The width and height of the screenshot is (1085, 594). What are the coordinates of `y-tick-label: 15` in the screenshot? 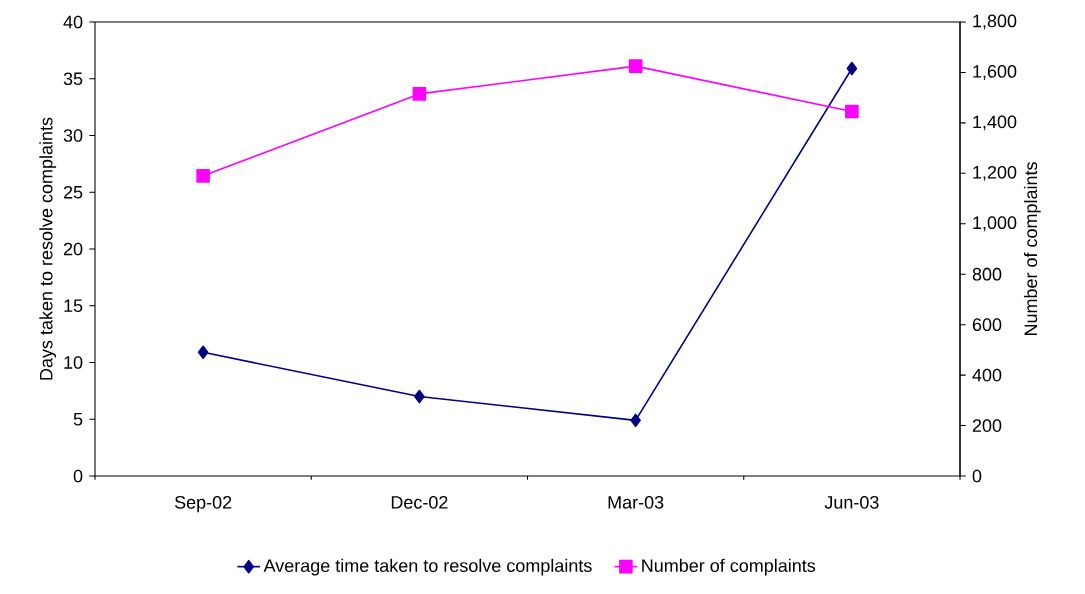 It's located at (73, 306).